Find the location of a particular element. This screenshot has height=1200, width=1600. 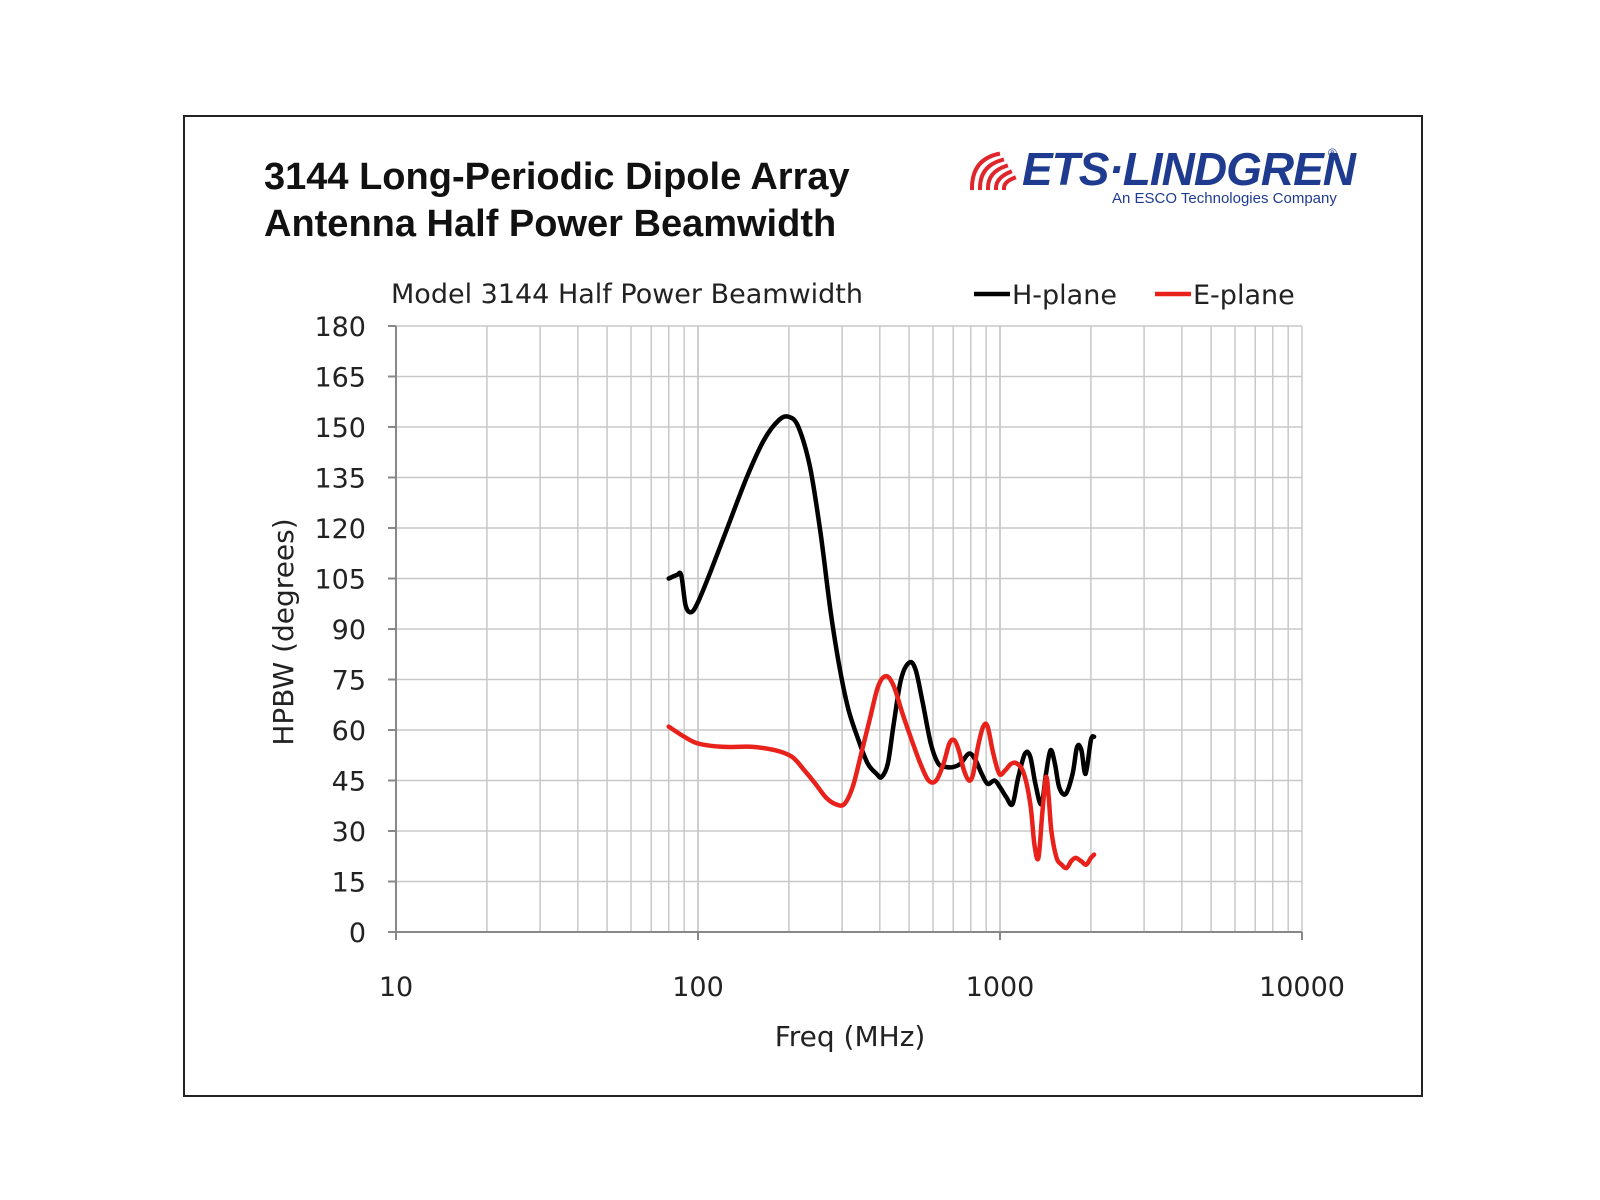

y-tick-label: 180 is located at coordinates (340, 327).